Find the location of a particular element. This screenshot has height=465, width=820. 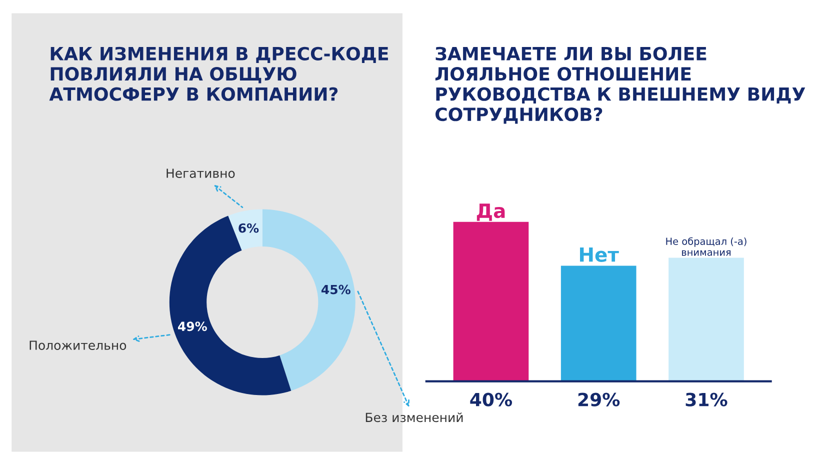

slice-label: Положительно is located at coordinates (78, 345).